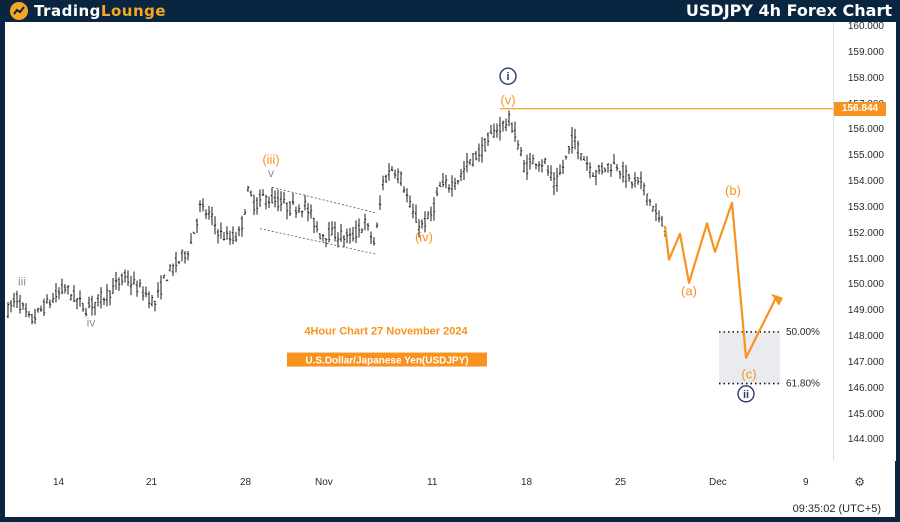  I want to click on y-tick-label: 159.000, so click(865, 52).